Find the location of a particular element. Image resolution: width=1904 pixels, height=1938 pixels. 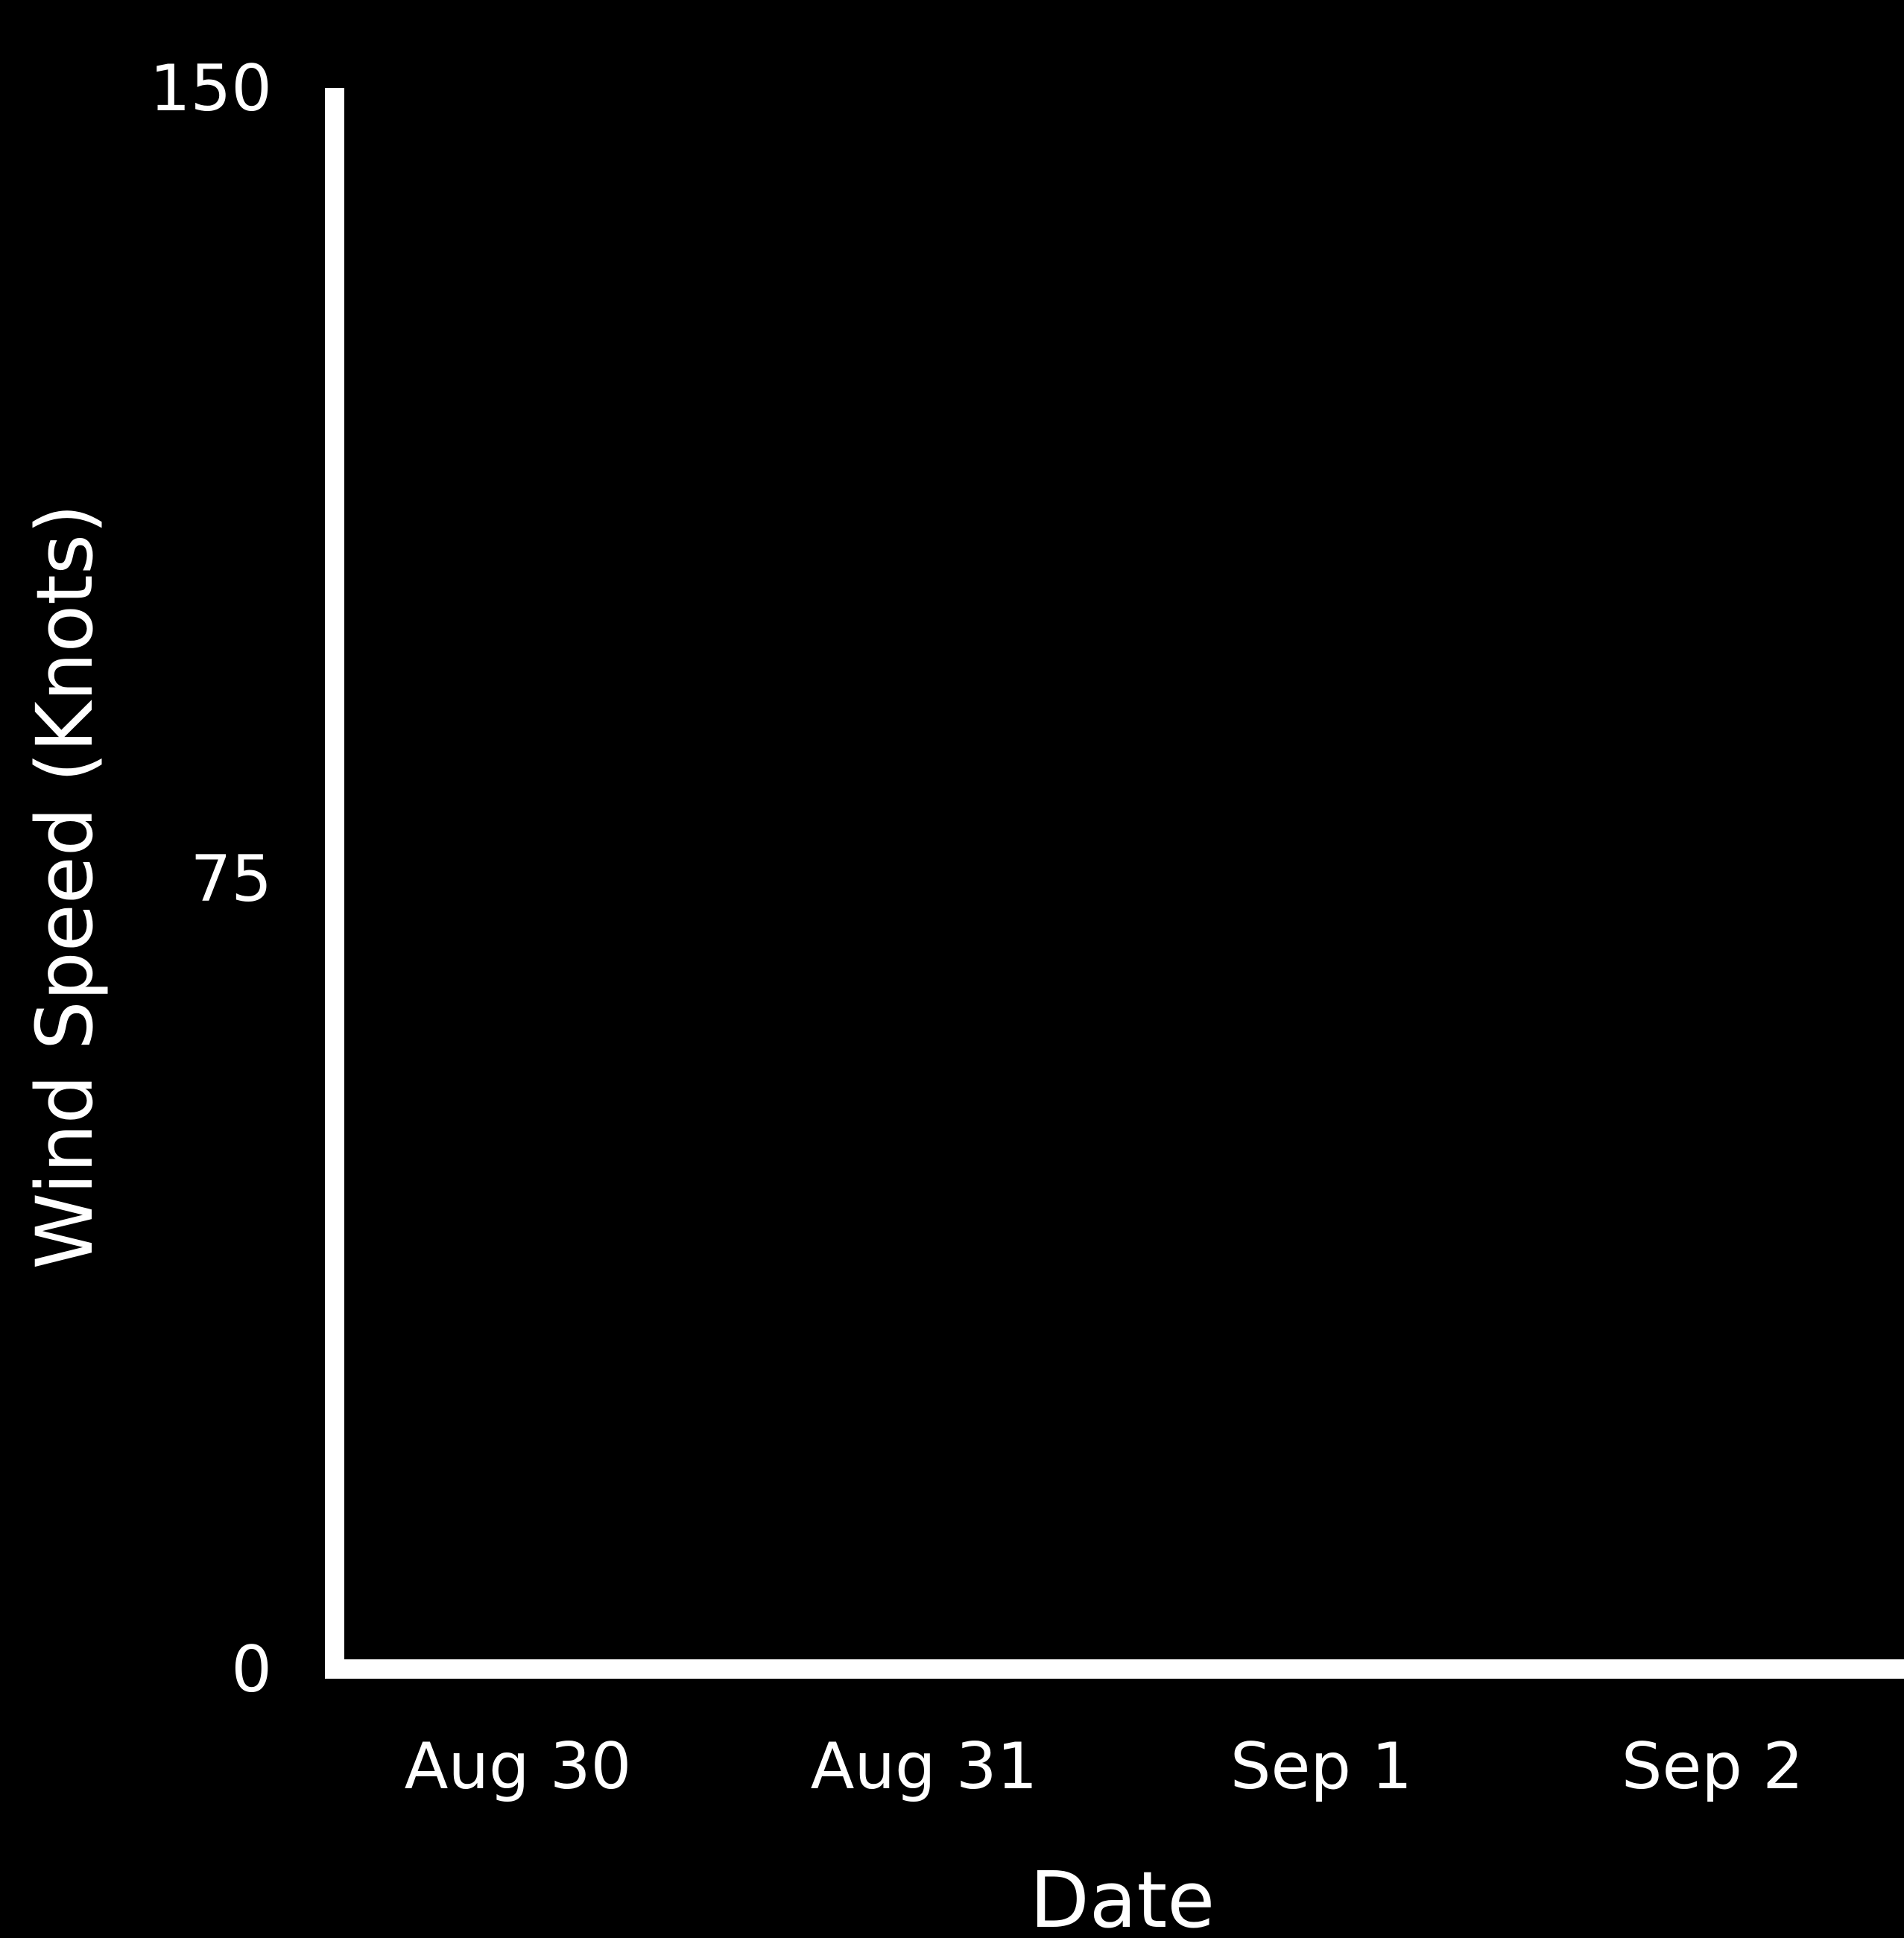

y-axis-title: Wind Speed (Knots) is located at coordinates (64, 887).